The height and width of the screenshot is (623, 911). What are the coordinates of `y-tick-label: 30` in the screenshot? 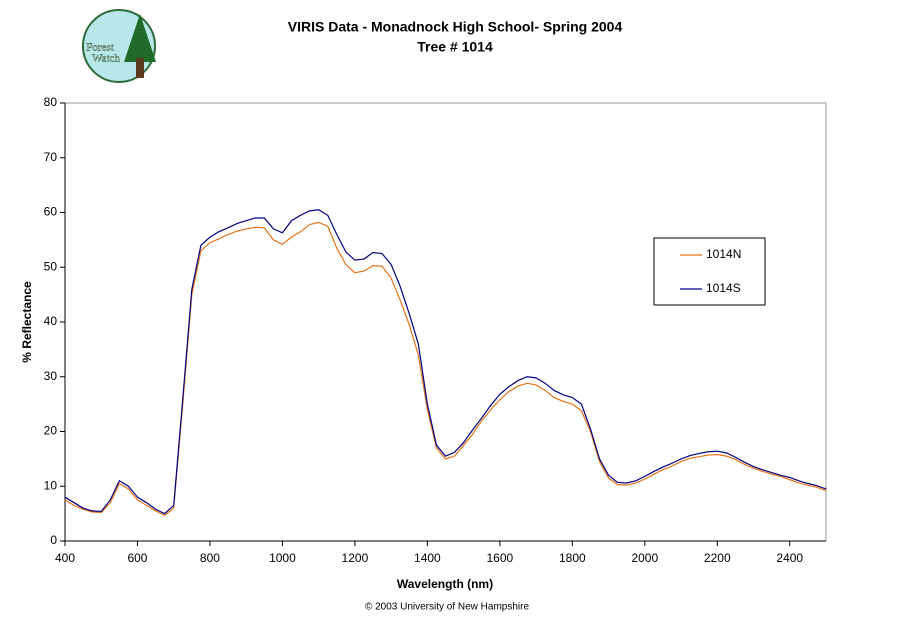 It's located at (51, 376).